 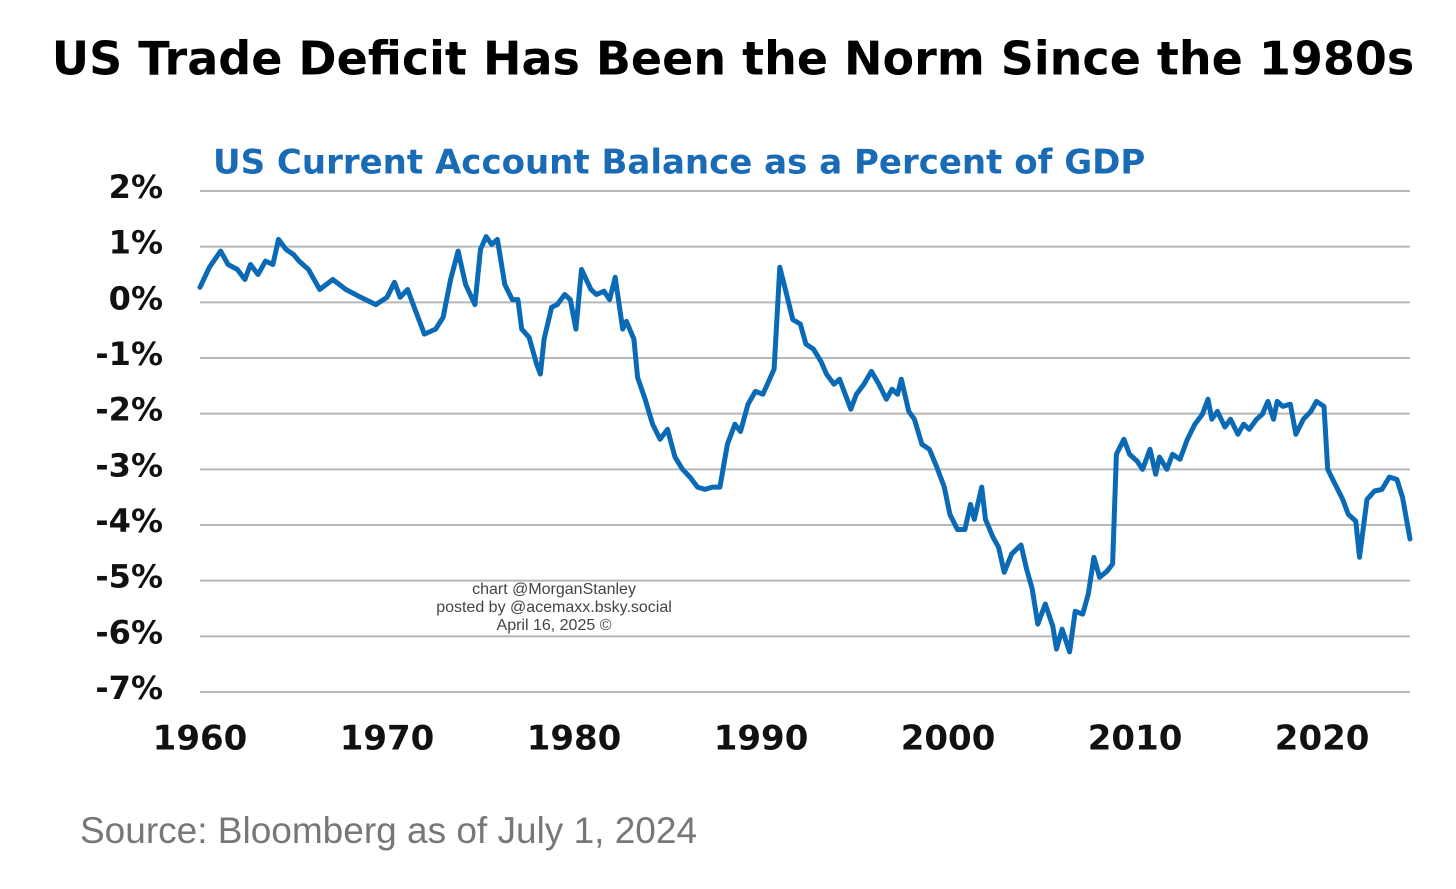 I want to click on x-tick-label: 1990, so click(x=761, y=739).